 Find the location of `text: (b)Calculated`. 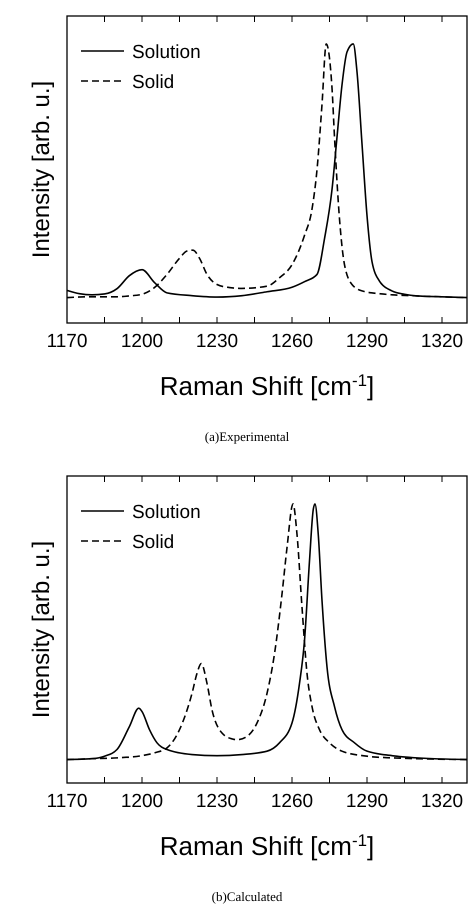

text: (b)Calculated is located at coordinates (247, 896).